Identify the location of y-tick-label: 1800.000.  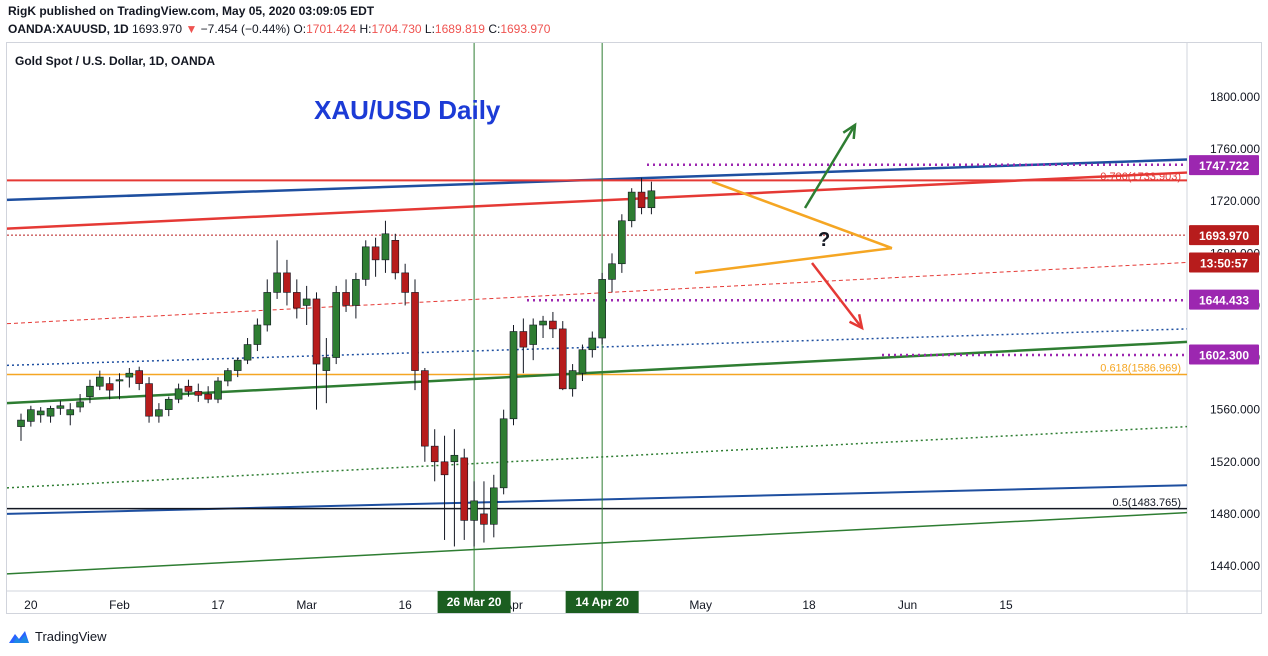
(1235, 97).